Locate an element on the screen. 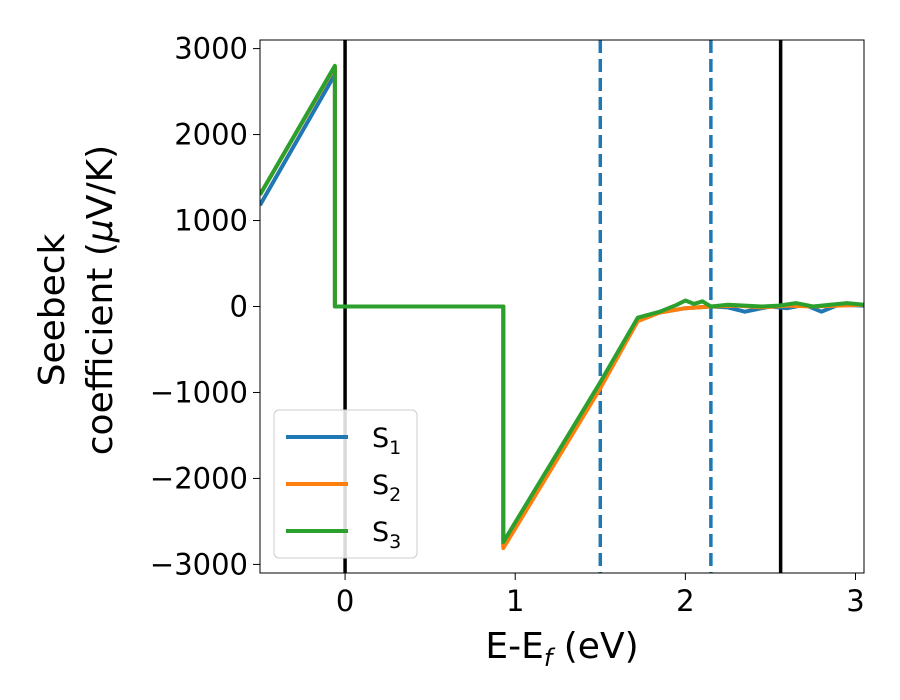  y-tick-label: −2000 is located at coordinates (199, 478).